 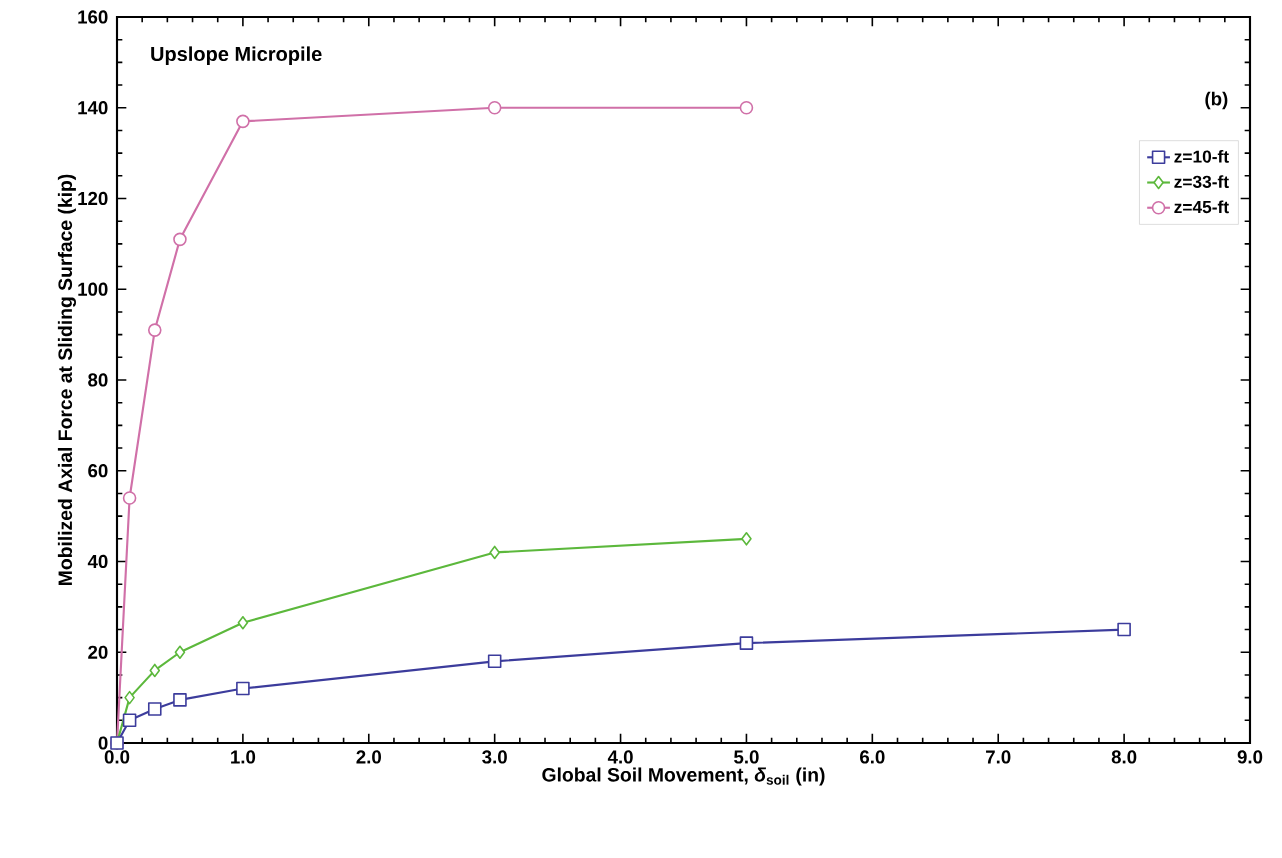 What do you see at coordinates (872, 757) in the screenshot?
I see `x-tick-label: 6.0` at bounding box center [872, 757].